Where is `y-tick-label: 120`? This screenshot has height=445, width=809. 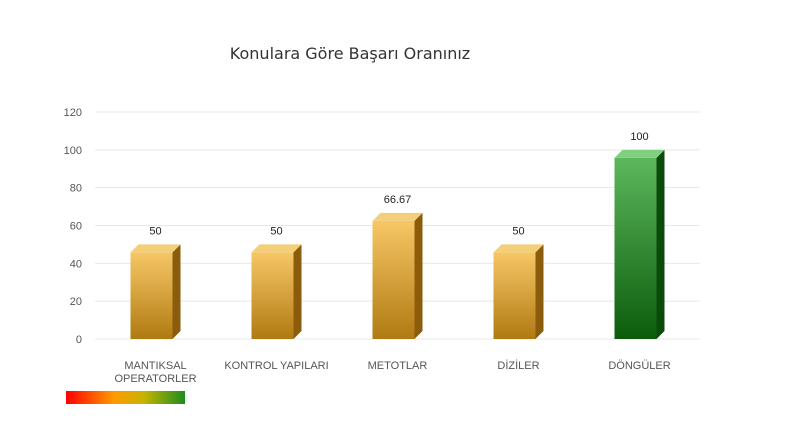
y-tick-label: 120 is located at coordinates (73, 113).